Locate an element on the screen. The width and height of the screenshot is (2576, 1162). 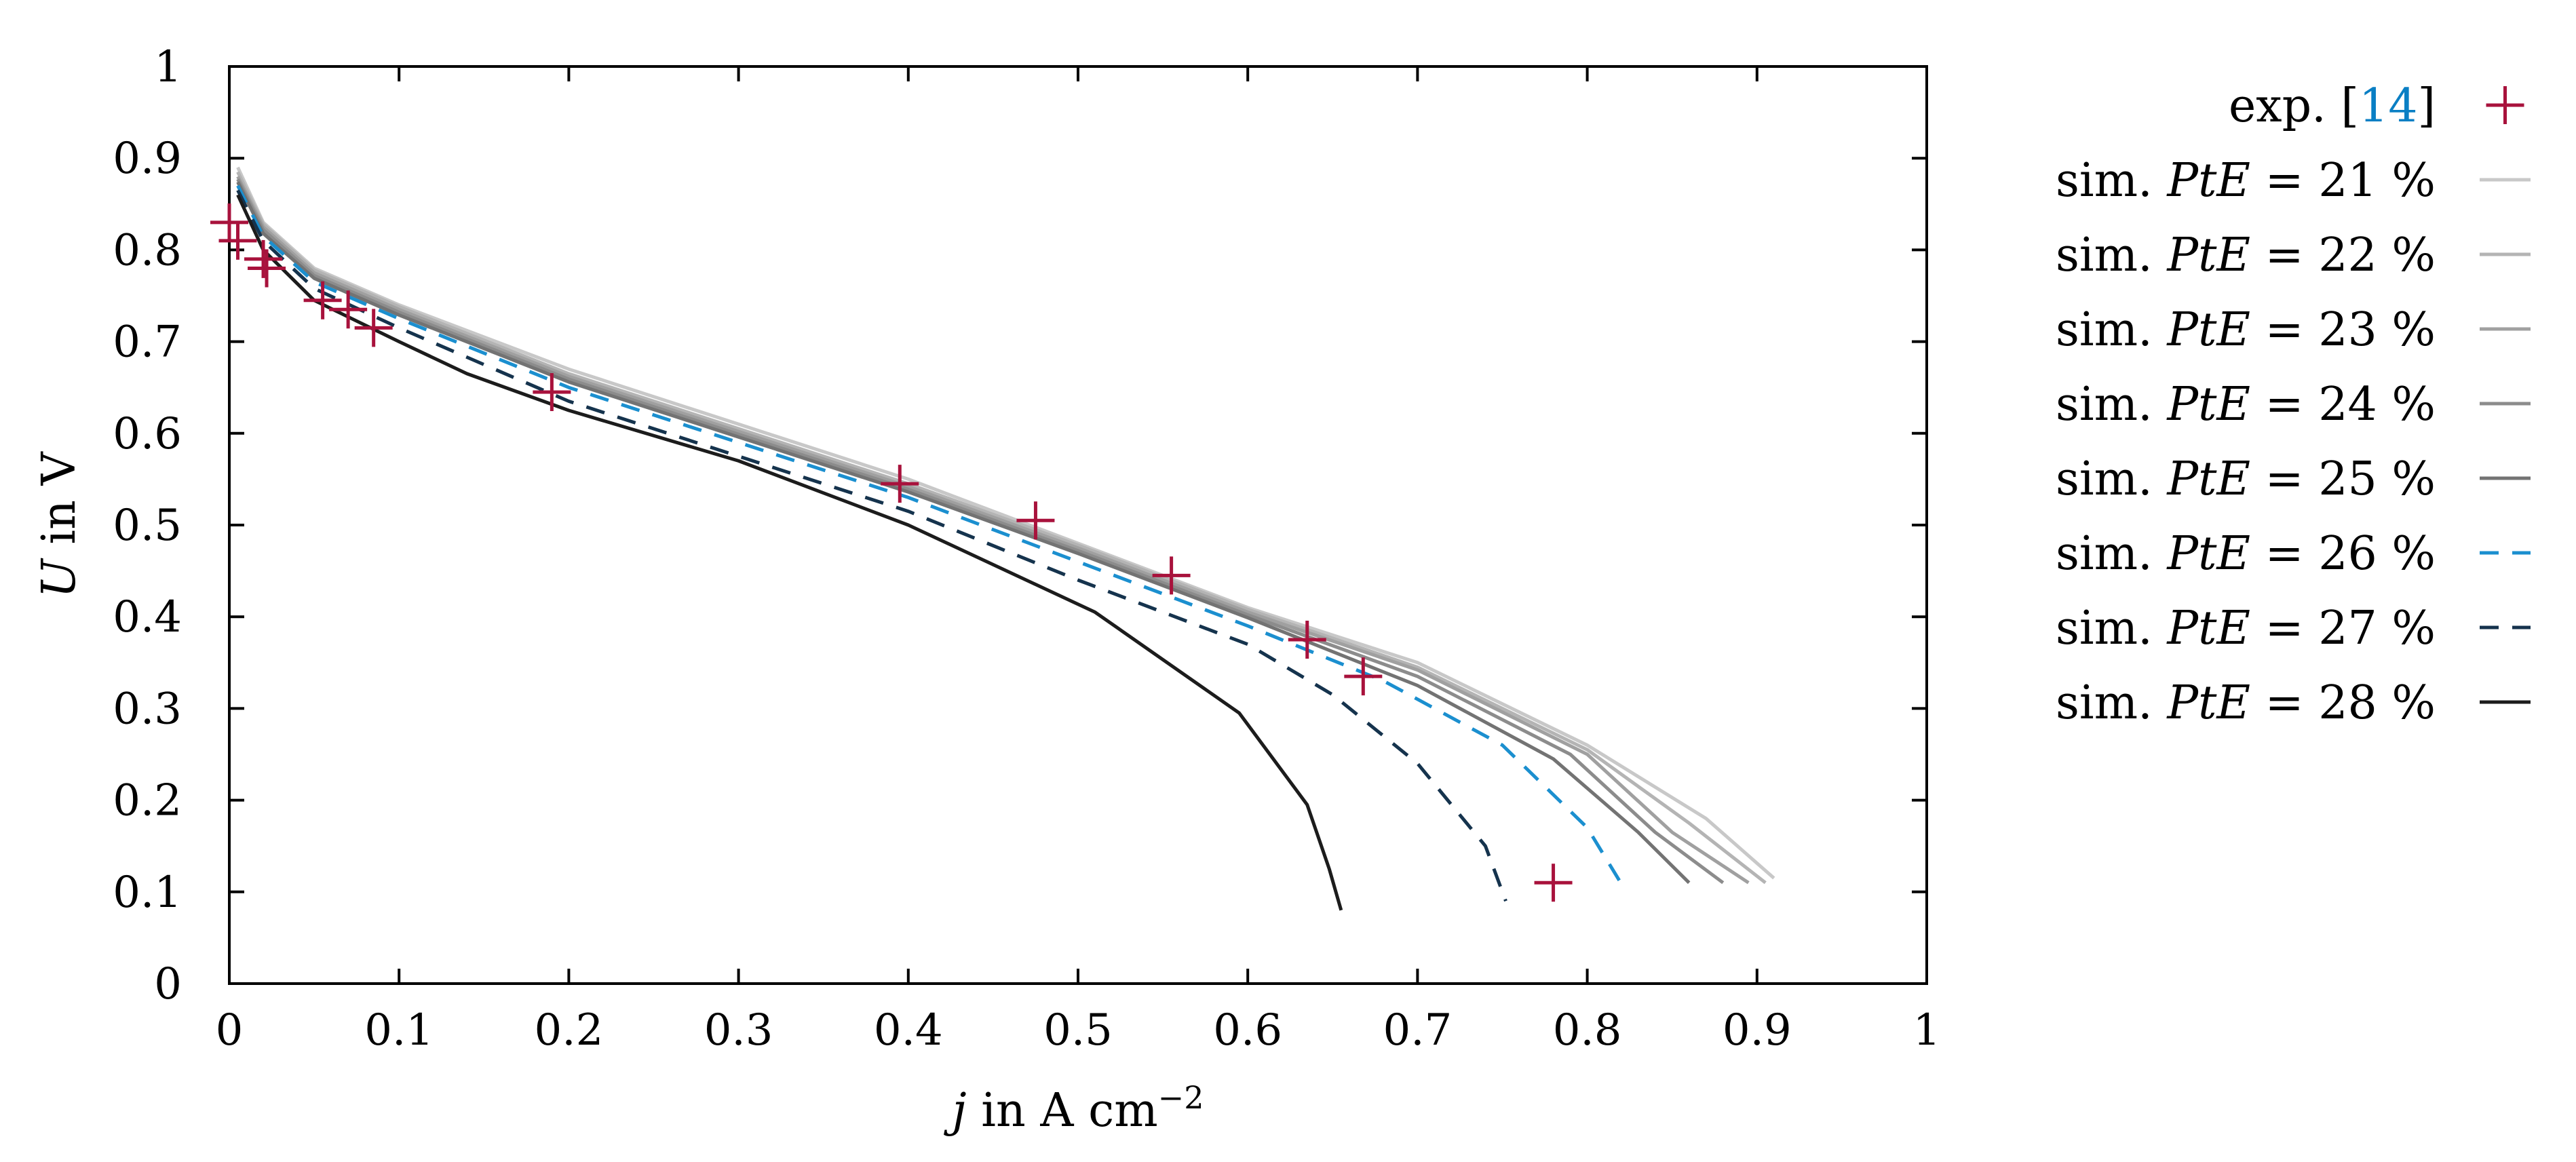
x-tick-label: 0.1 is located at coordinates (399, 1031).